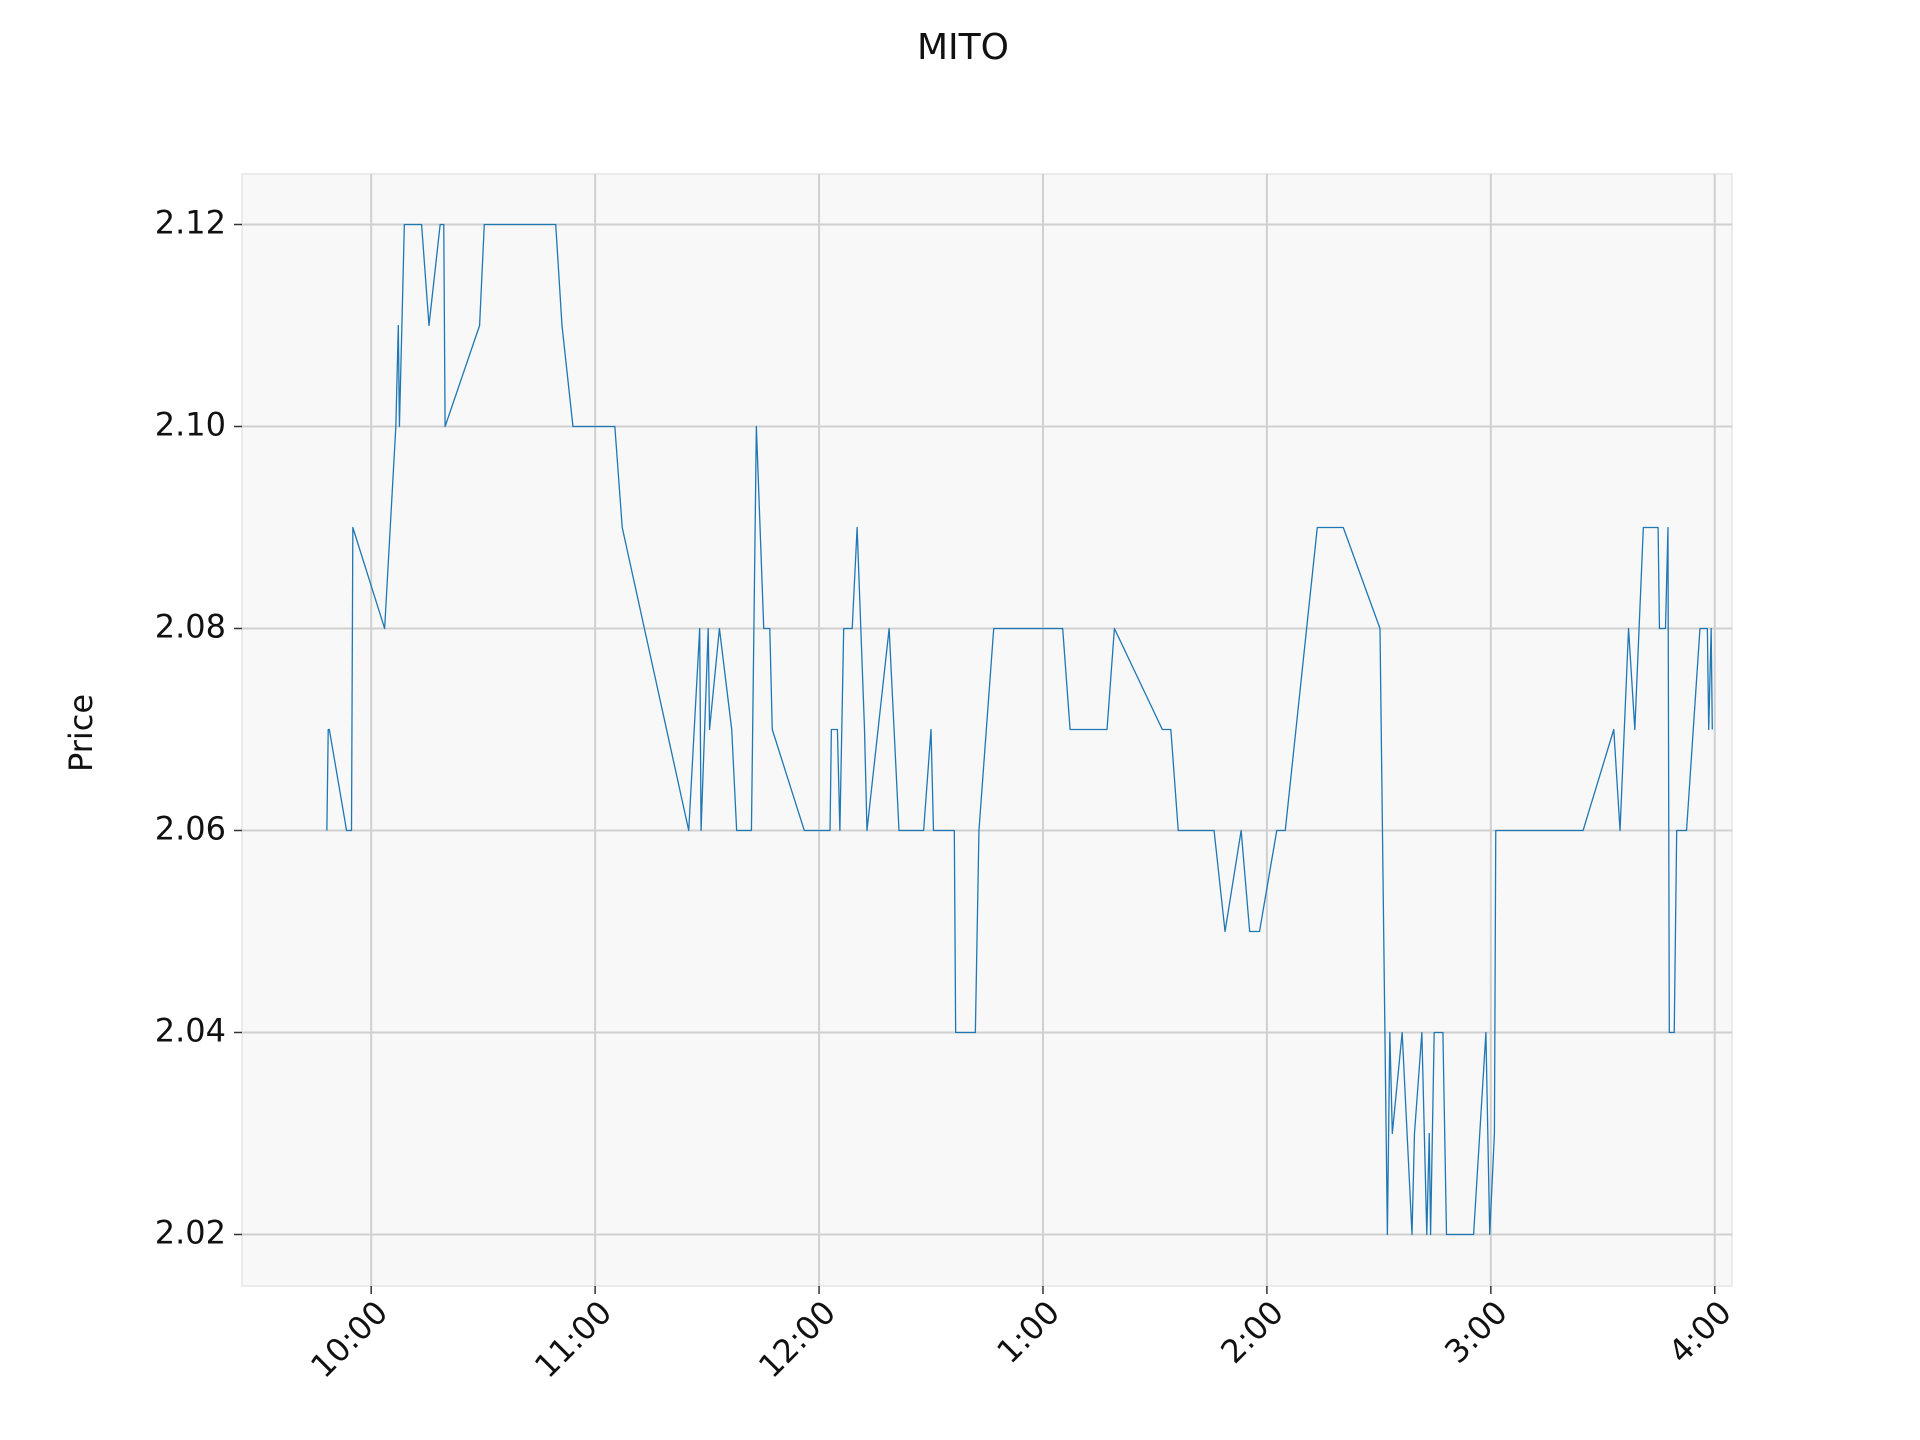 This screenshot has height=1440, width=1920. What do you see at coordinates (190, 626) in the screenshot?
I see `y-tick-label: 2.08` at bounding box center [190, 626].